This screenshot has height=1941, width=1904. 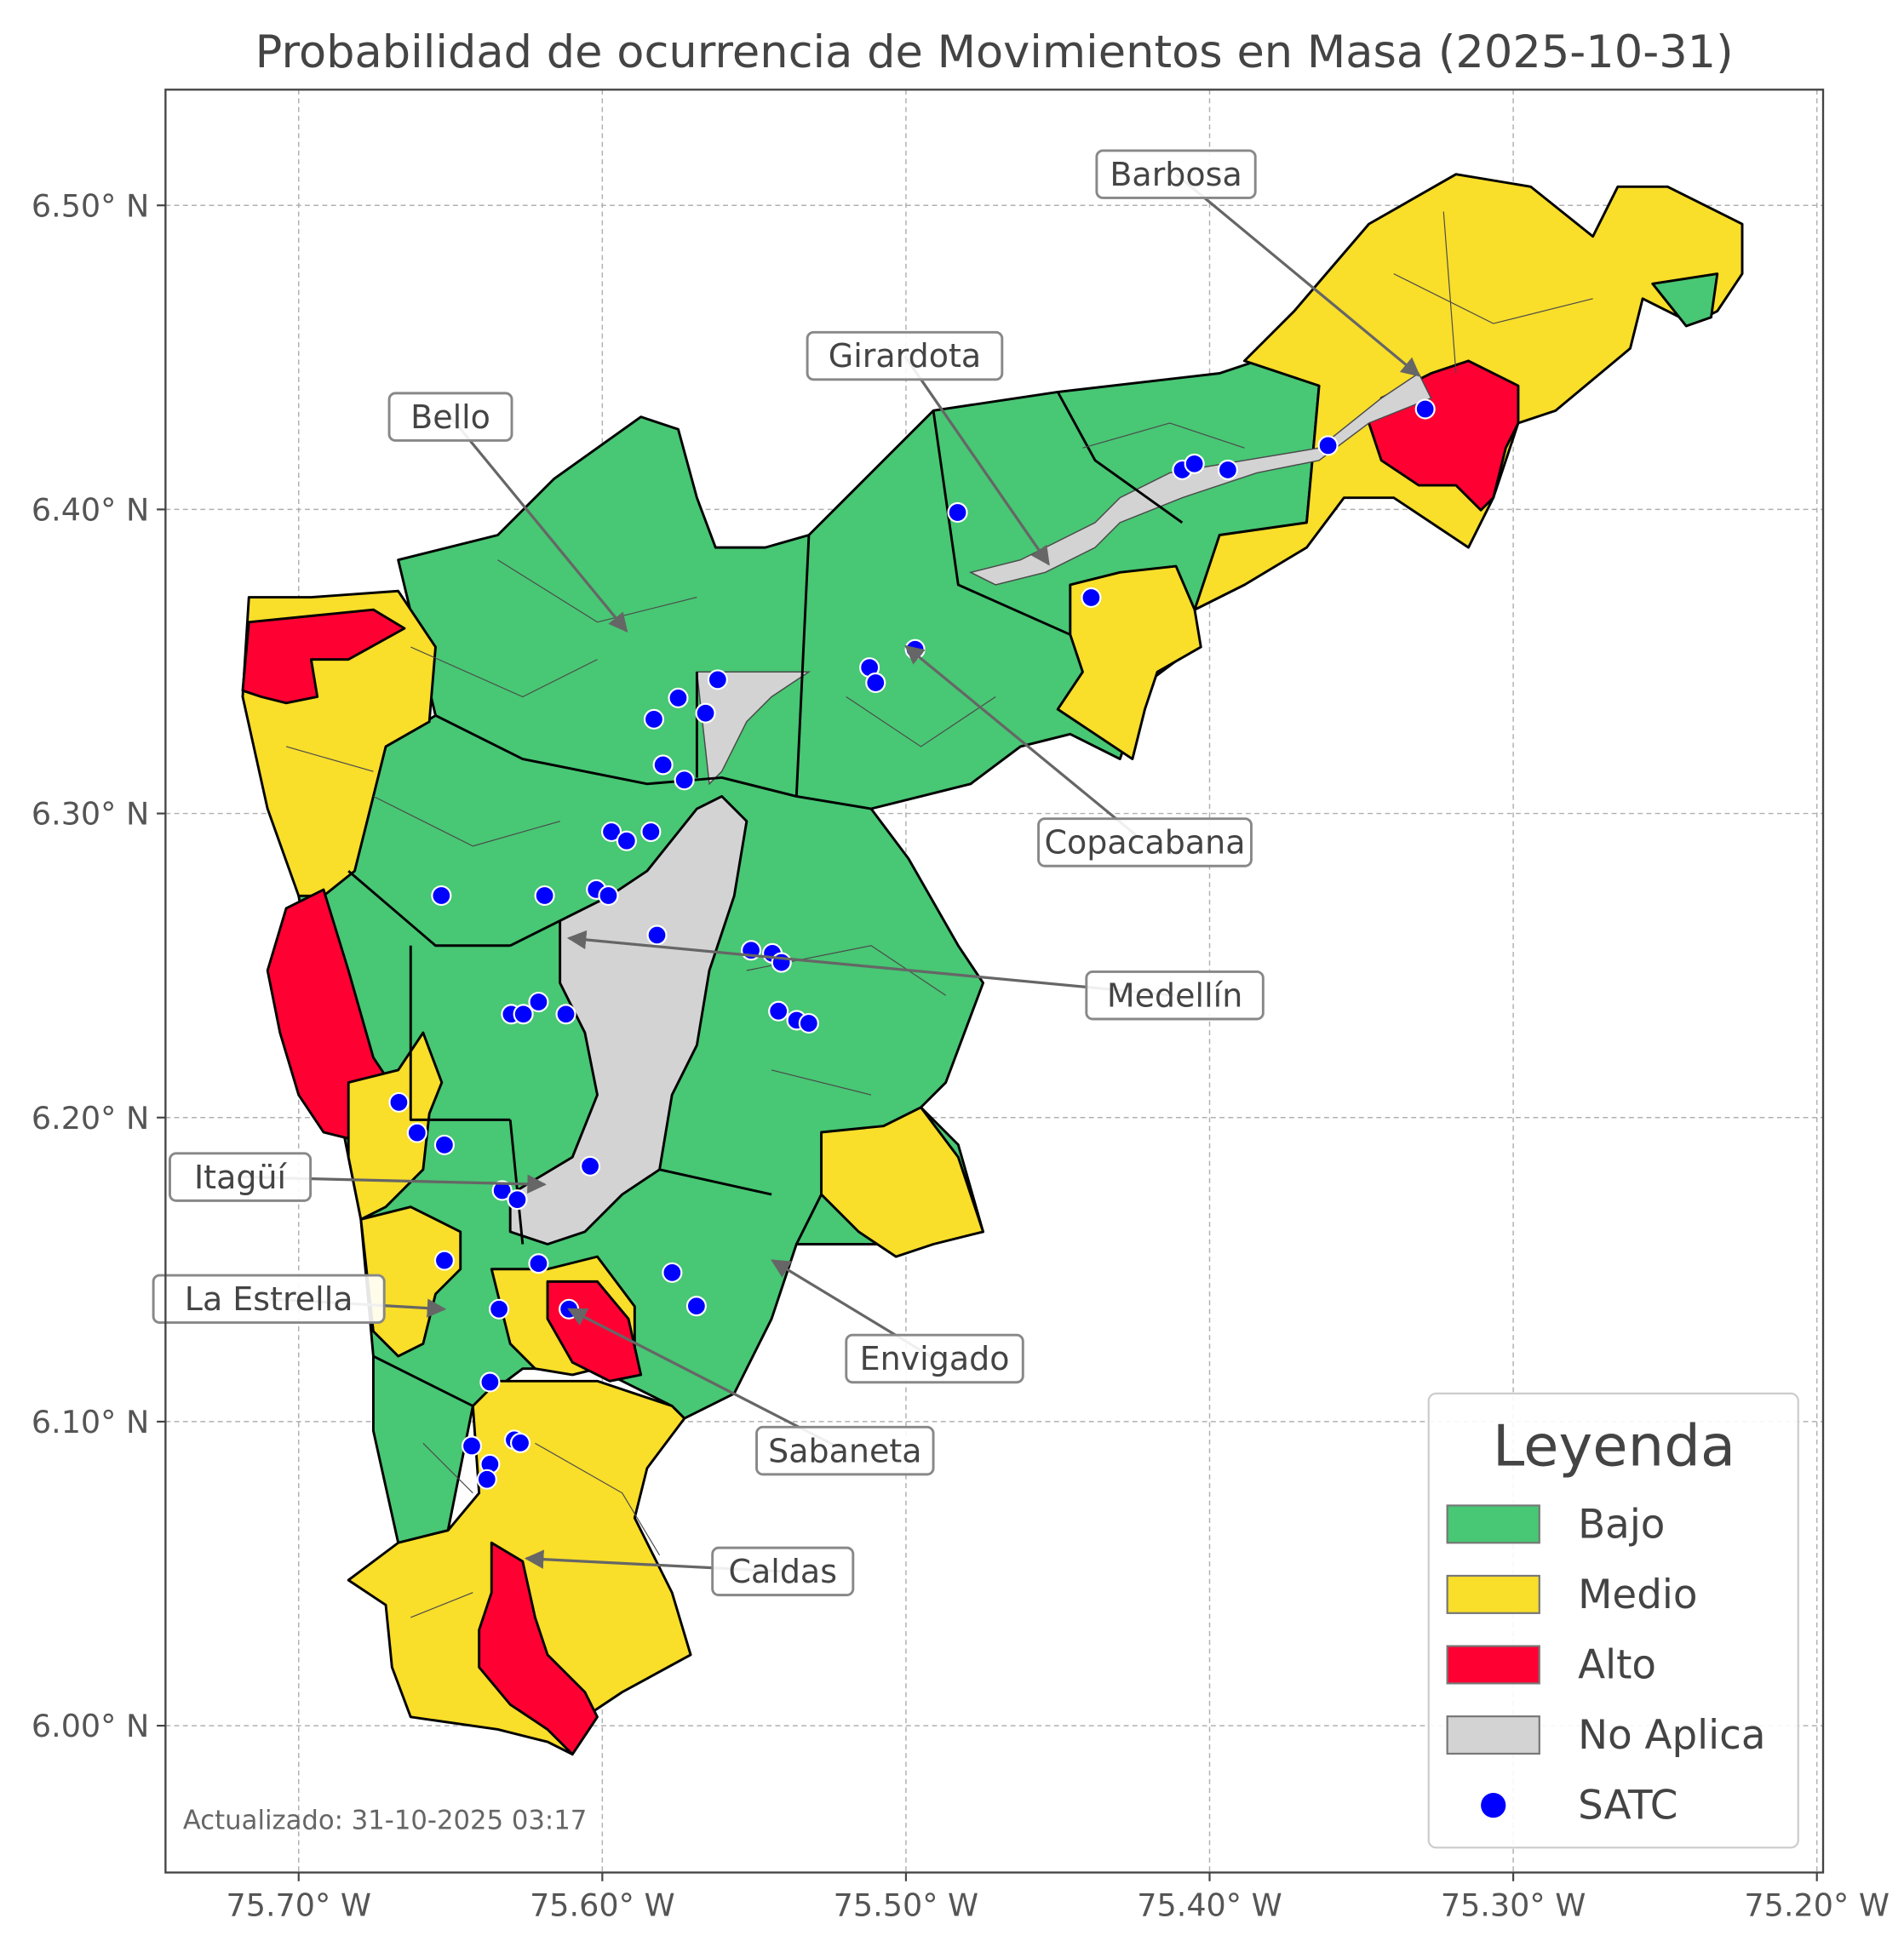 What do you see at coordinates (90, 814) in the screenshot?
I see `y-tick-label: 6.30° N` at bounding box center [90, 814].